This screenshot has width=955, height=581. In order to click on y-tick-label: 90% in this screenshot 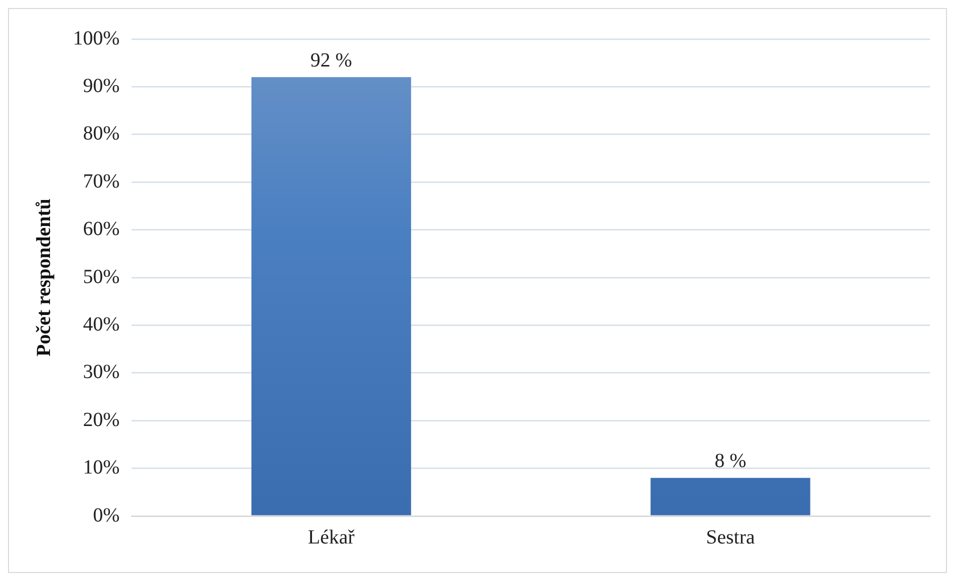, I will do `click(101, 85)`.